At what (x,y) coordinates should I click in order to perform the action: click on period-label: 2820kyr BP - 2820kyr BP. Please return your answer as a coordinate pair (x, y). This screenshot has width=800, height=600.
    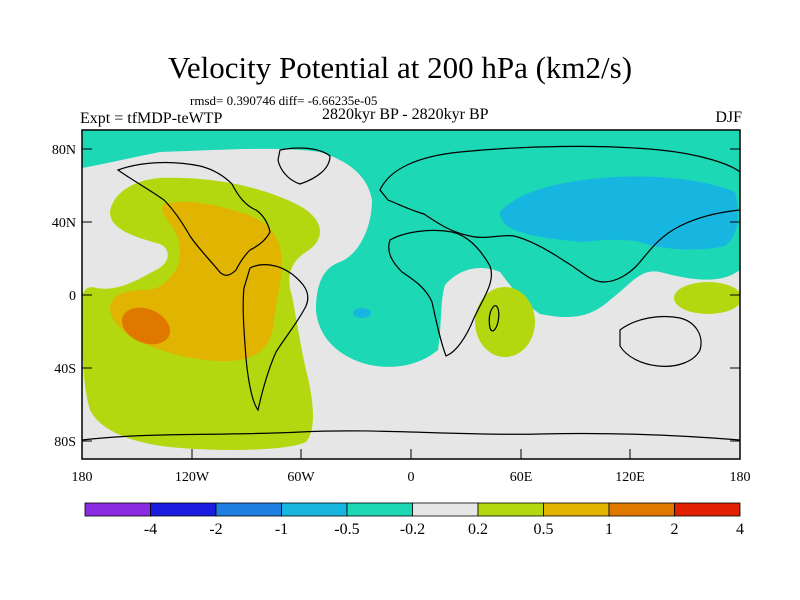
    Looking at the image, I should click on (405, 114).